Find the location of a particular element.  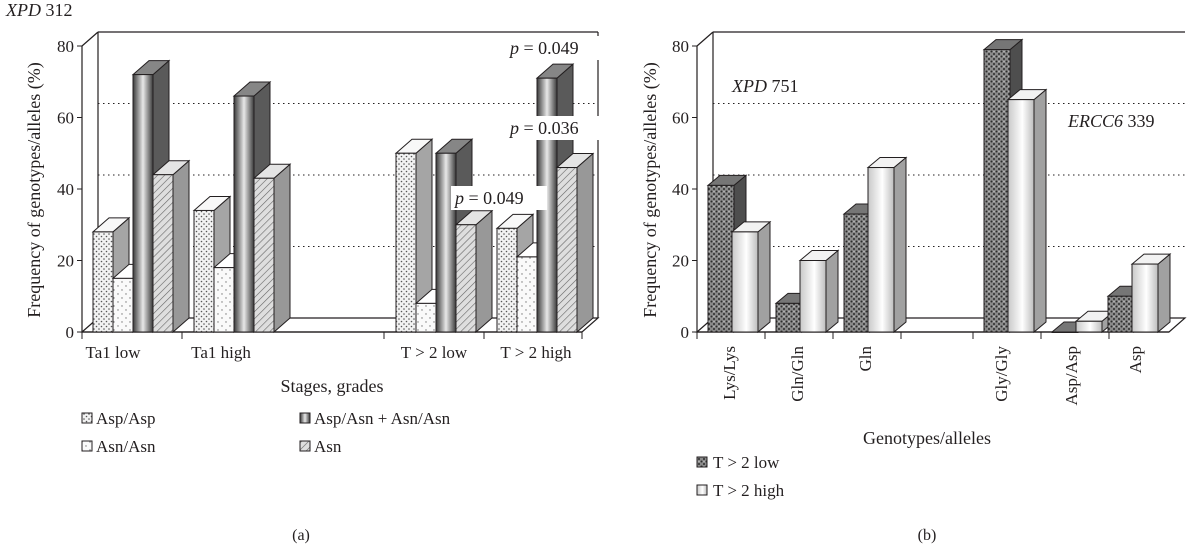

legend-label: Asp/Asn + Asn/Asn is located at coordinates (382, 418).